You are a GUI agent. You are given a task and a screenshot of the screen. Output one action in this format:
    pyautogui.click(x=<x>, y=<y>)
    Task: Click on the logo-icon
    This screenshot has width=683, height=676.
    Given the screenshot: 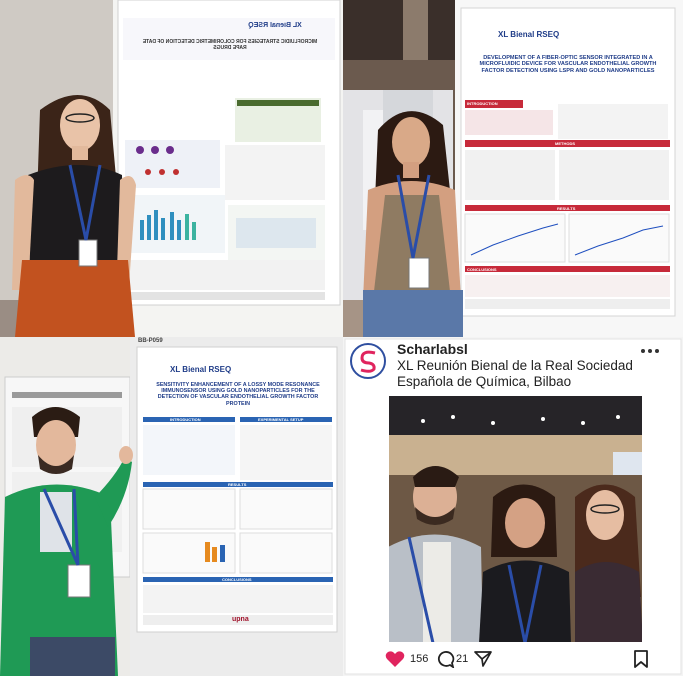 What is the action you would take?
    pyautogui.click(x=368, y=361)
    